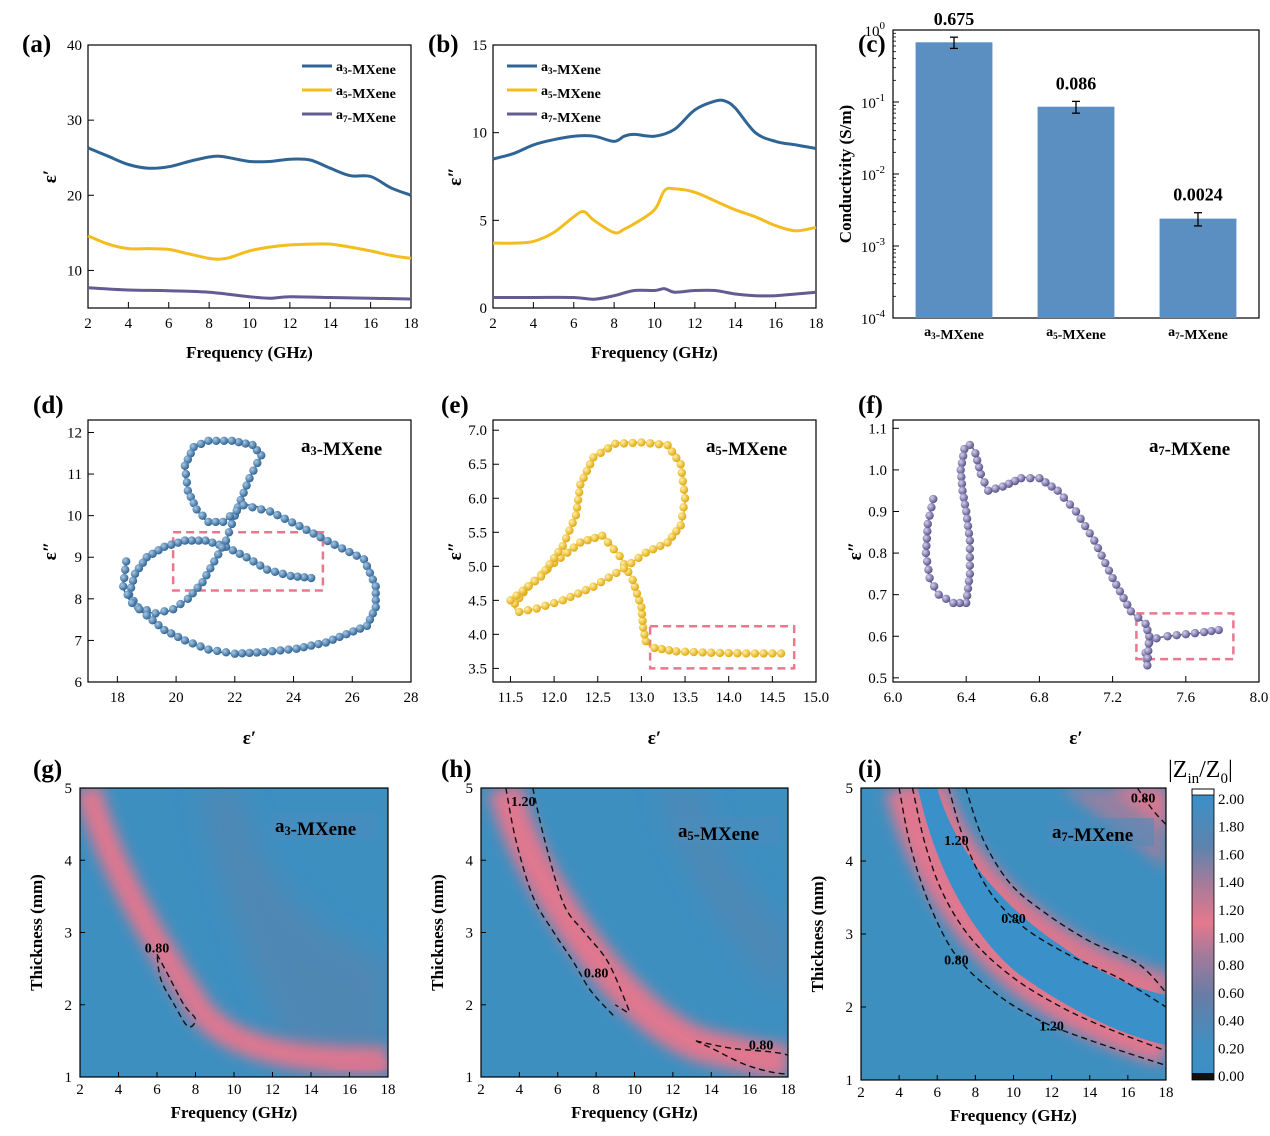 The width and height of the screenshot is (1270, 1136). Describe the element at coordinates (350, 1090) in the screenshot. I see `x-tick-label-g: 16` at that location.